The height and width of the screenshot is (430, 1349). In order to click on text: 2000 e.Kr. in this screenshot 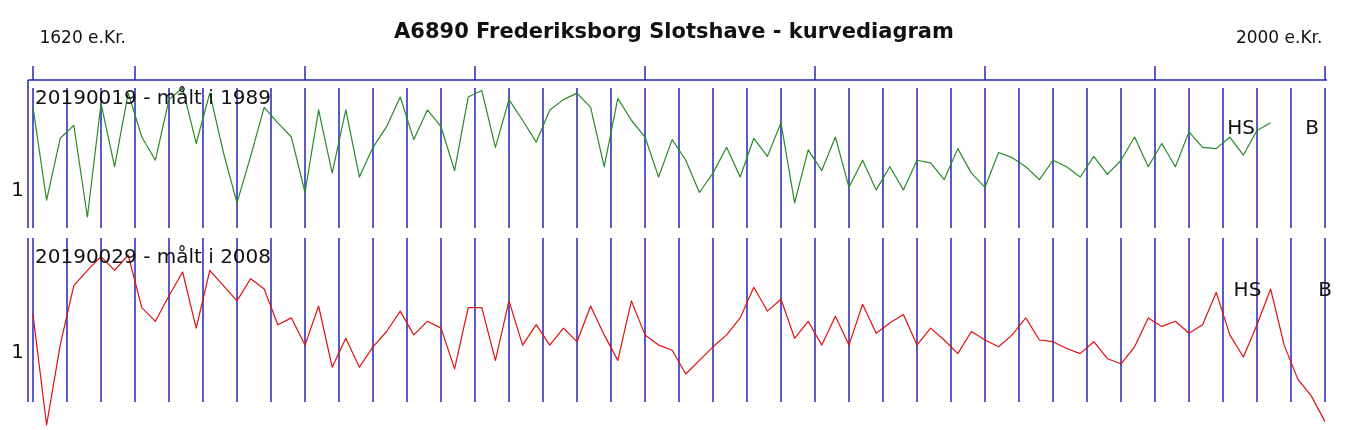, I will do `click(1279, 37)`.